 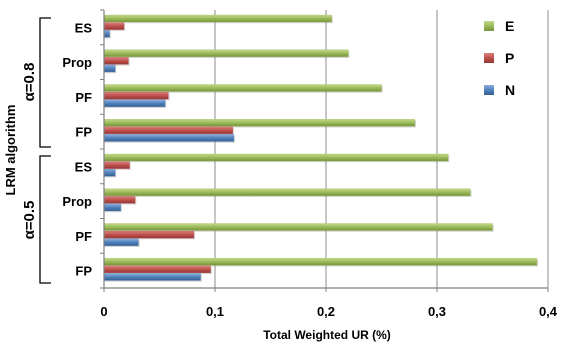 I want to click on x-axis-label: Total Weighted UR (%), so click(x=327, y=335).